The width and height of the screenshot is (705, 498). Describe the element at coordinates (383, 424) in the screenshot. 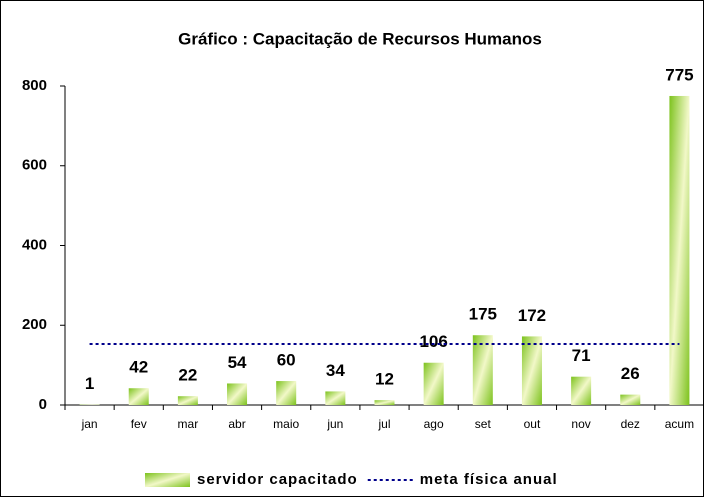

I see `x-tick-label: jul` at that location.